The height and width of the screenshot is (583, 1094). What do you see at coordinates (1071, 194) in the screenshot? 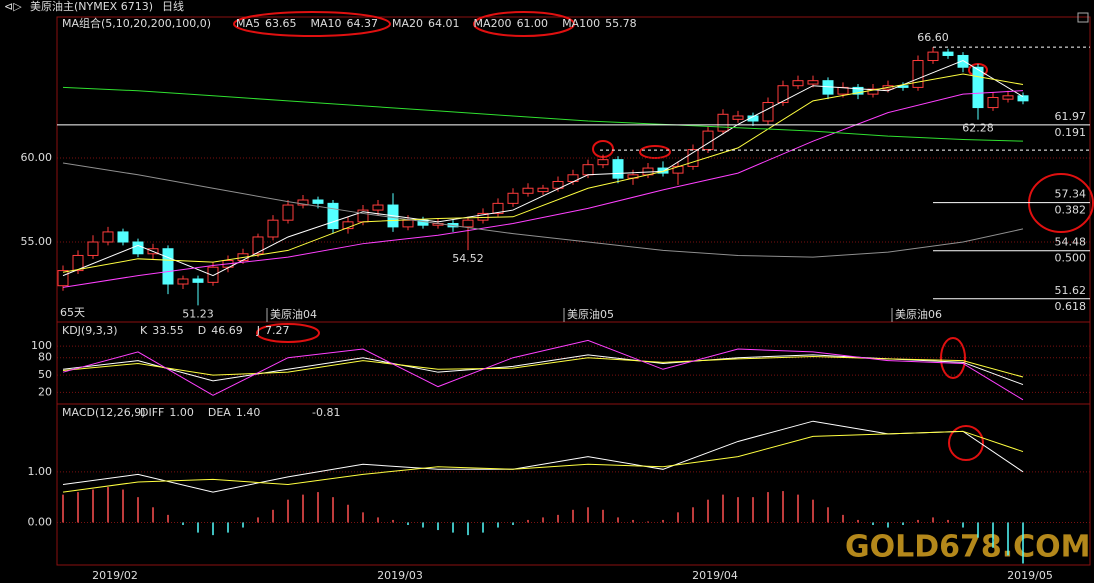
I see `fib-price: 57.34` at bounding box center [1071, 194].